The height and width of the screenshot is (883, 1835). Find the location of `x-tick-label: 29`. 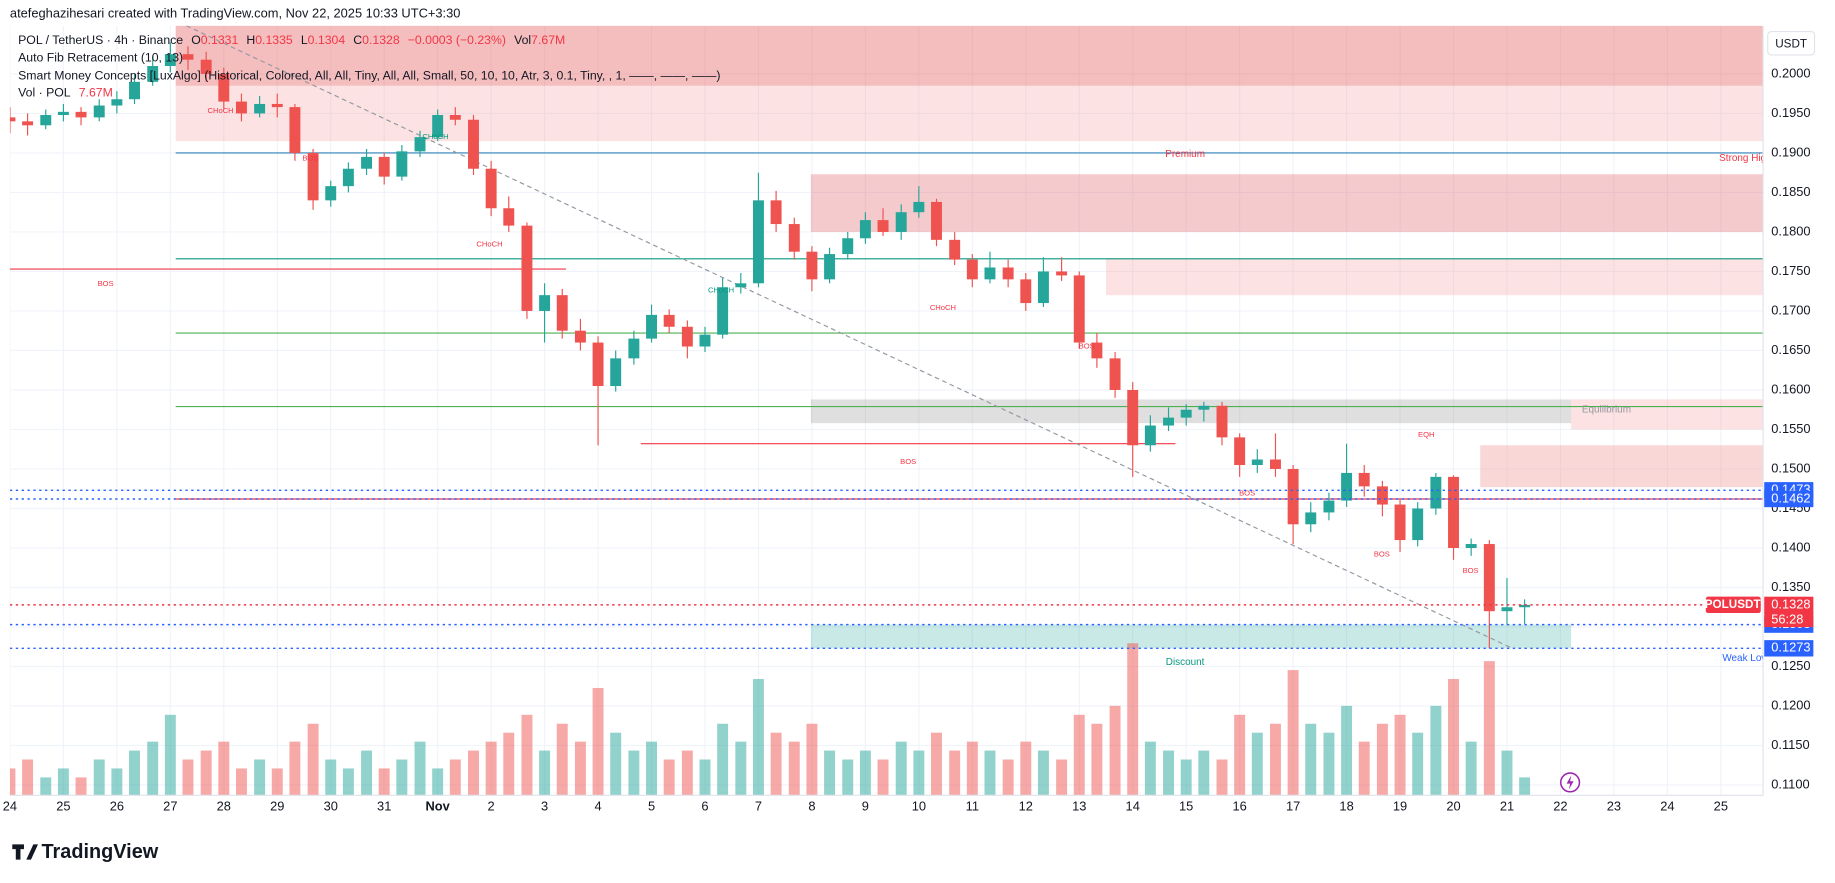

x-tick-label: 29 is located at coordinates (277, 805).